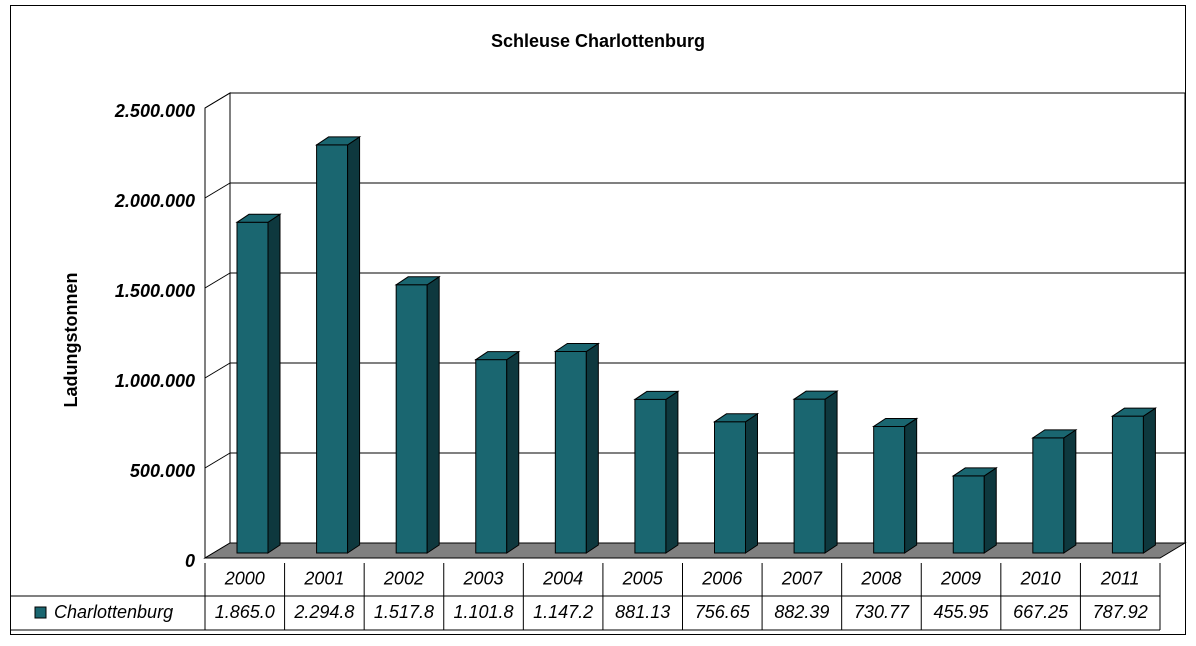 This screenshot has height=646, width=1196. What do you see at coordinates (722, 578) in the screenshot?
I see `x-tick-label: 2006` at bounding box center [722, 578].